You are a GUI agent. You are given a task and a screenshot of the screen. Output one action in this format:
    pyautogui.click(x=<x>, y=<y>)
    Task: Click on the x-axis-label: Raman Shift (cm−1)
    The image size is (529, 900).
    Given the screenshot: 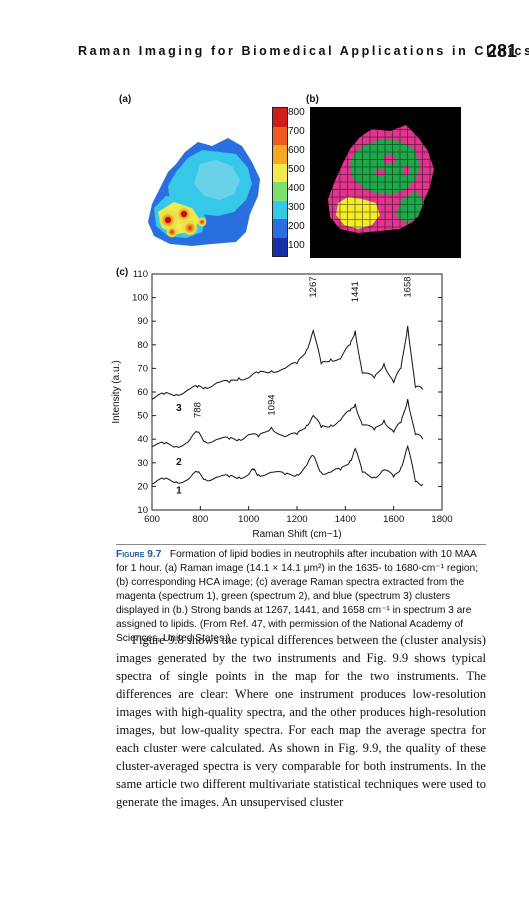 What is the action you would take?
    pyautogui.click(x=296, y=534)
    